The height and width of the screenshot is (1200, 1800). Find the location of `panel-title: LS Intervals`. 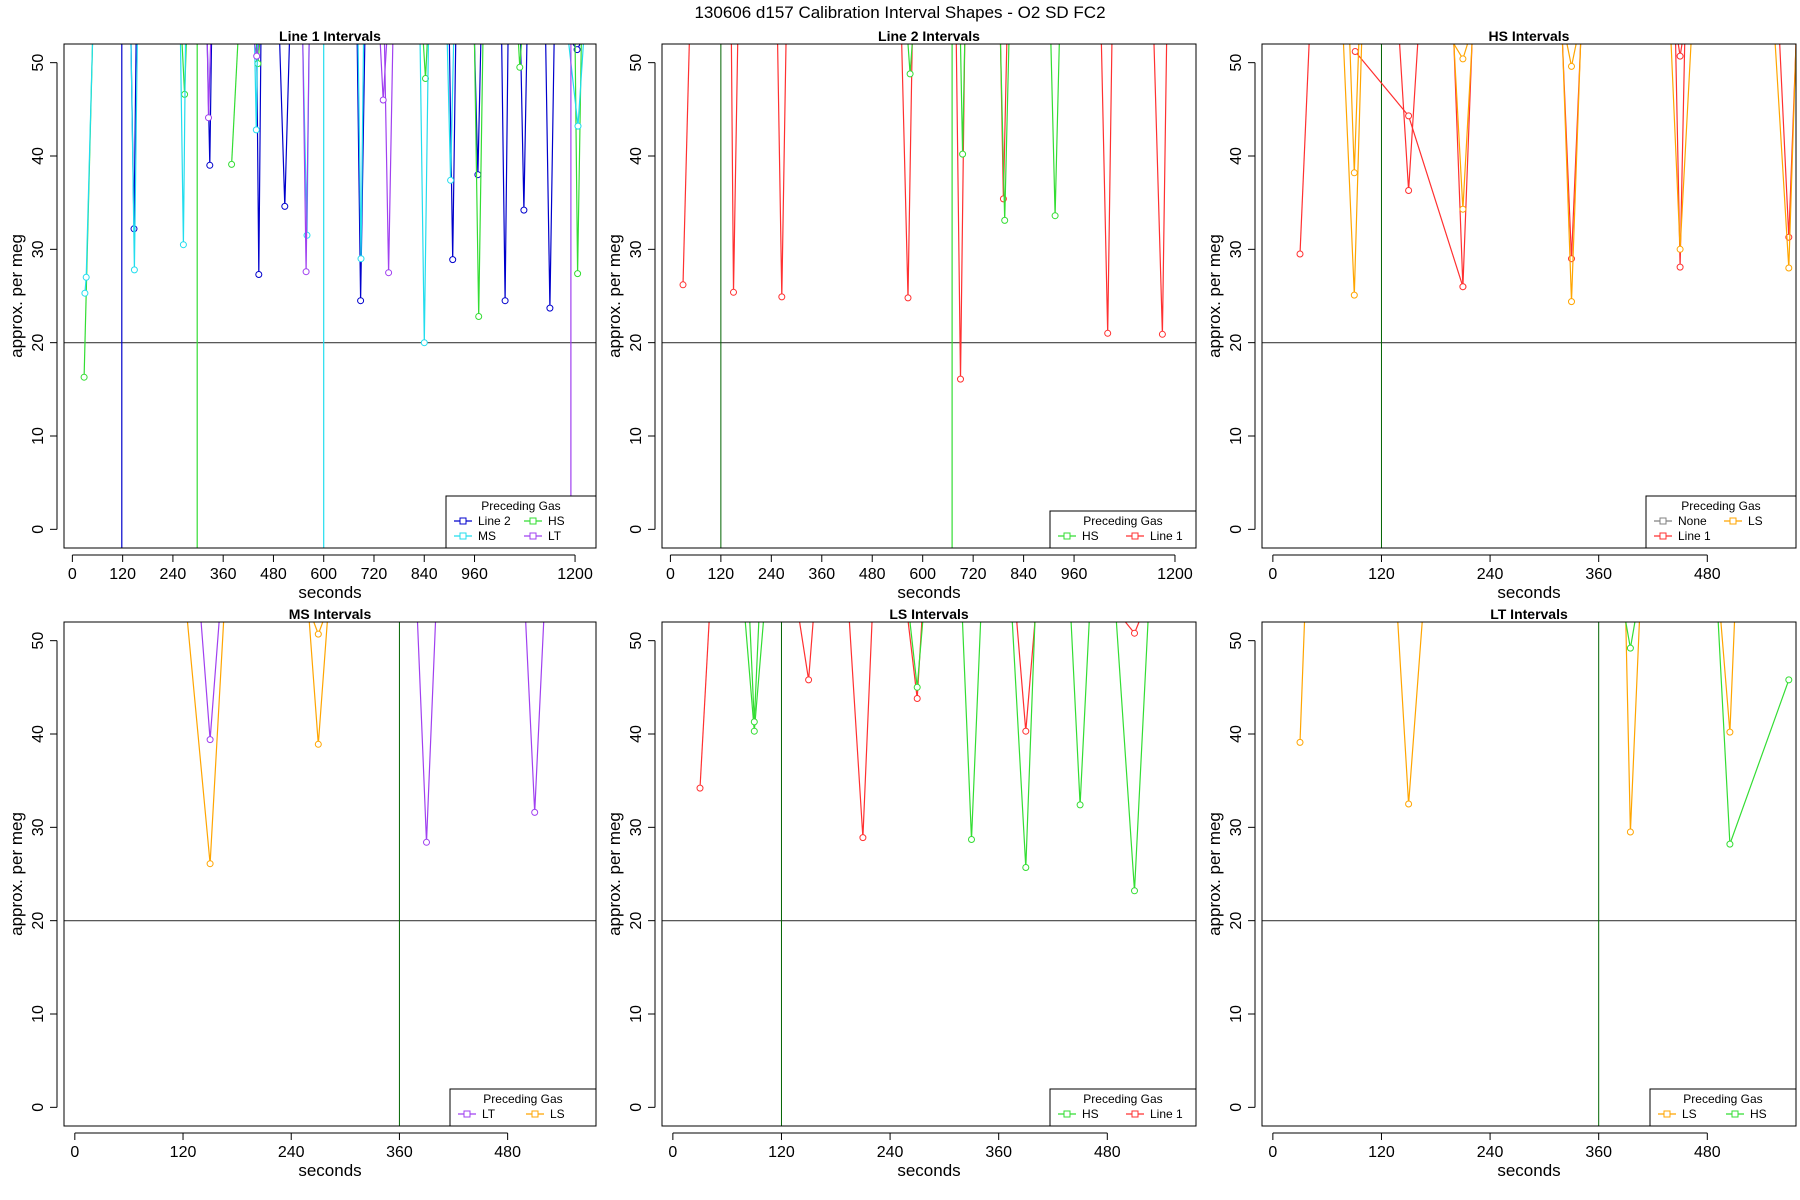

panel-title: LS Intervals is located at coordinates (929, 614).